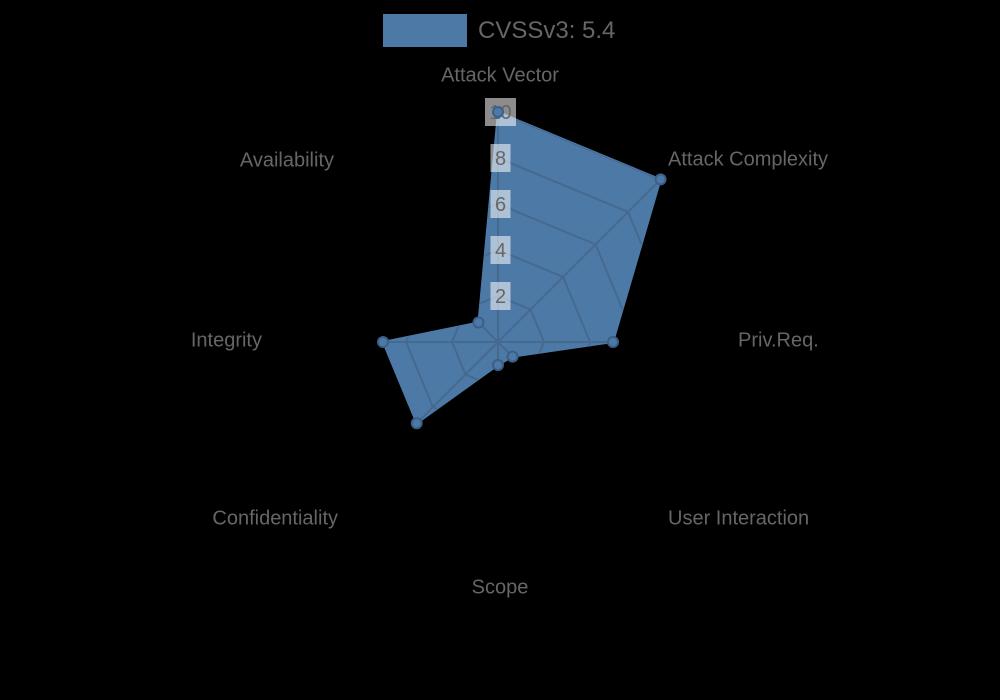 The image size is (1000, 700). What do you see at coordinates (748, 159) in the screenshot?
I see `axis-label-attack-complexity: Attack Complexity` at bounding box center [748, 159].